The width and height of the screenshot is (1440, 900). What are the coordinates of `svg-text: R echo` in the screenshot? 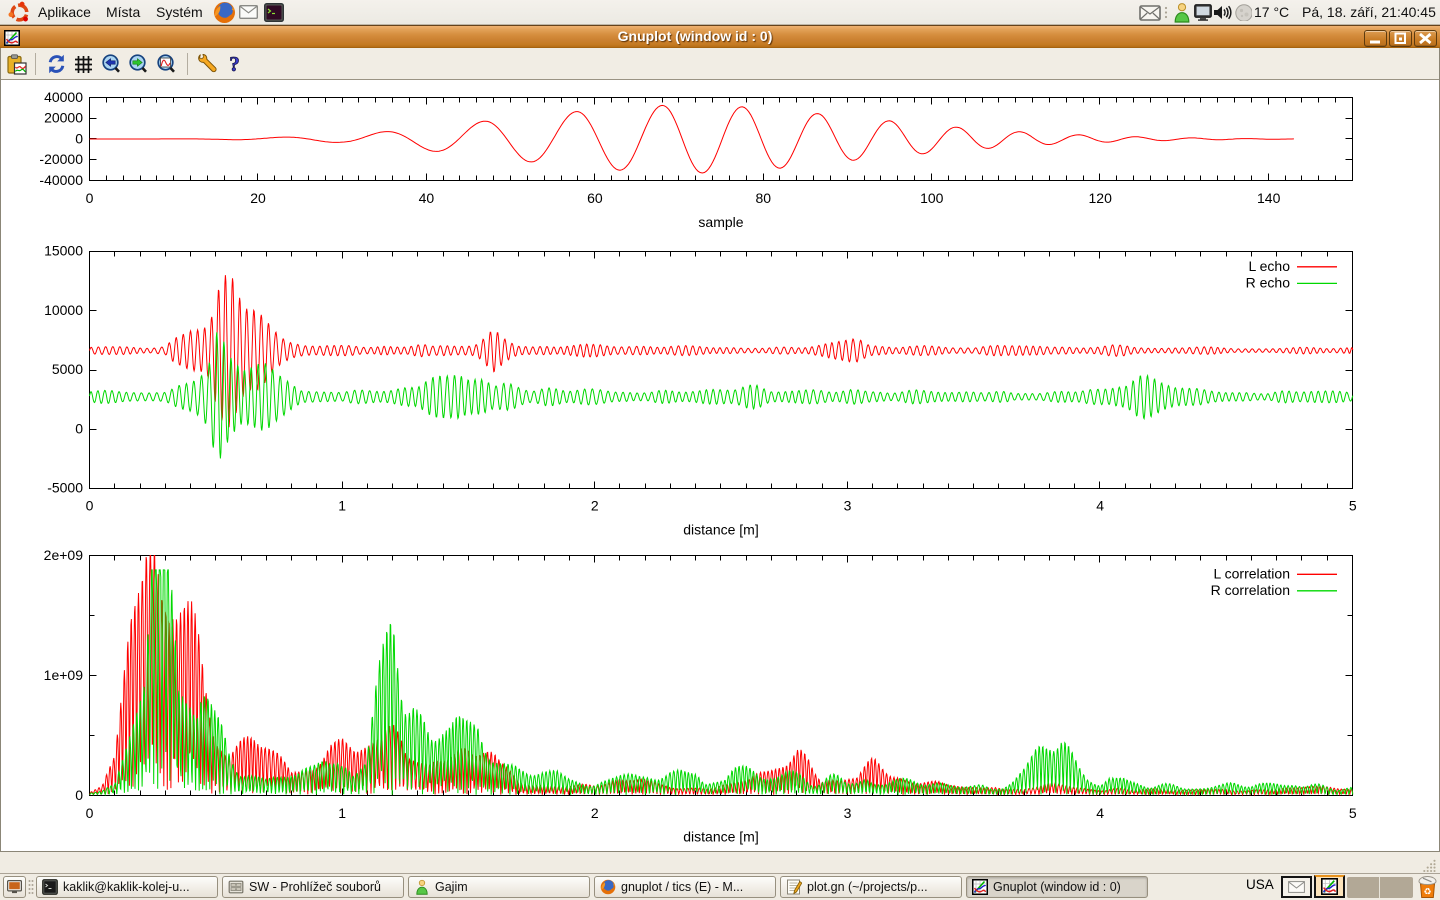 It's located at (1268, 283).